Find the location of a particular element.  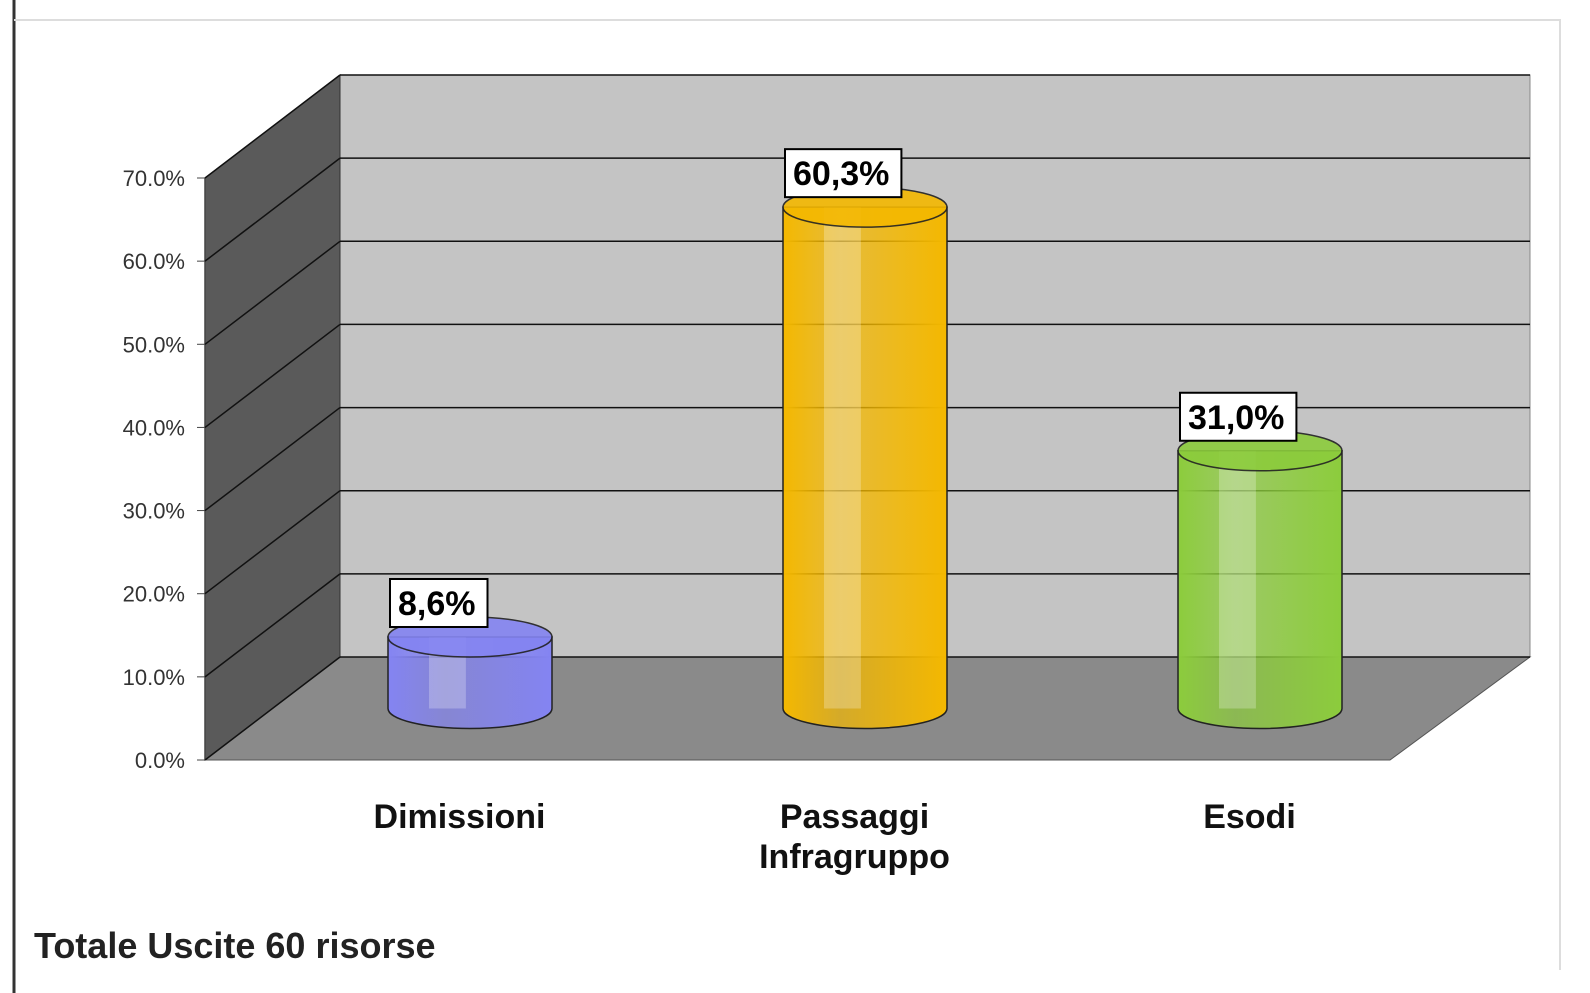

y-tick-label: 30.0% is located at coordinates (154, 511).